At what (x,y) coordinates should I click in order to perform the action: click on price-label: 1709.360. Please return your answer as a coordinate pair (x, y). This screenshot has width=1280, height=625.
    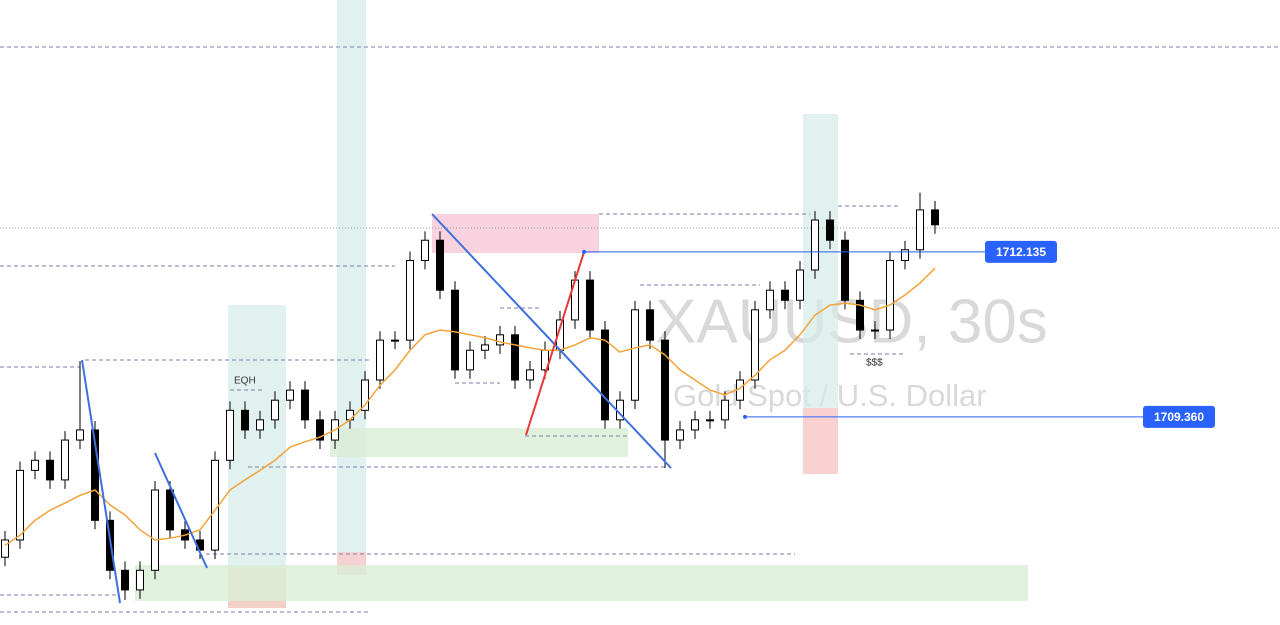
    Looking at the image, I should click on (1179, 417).